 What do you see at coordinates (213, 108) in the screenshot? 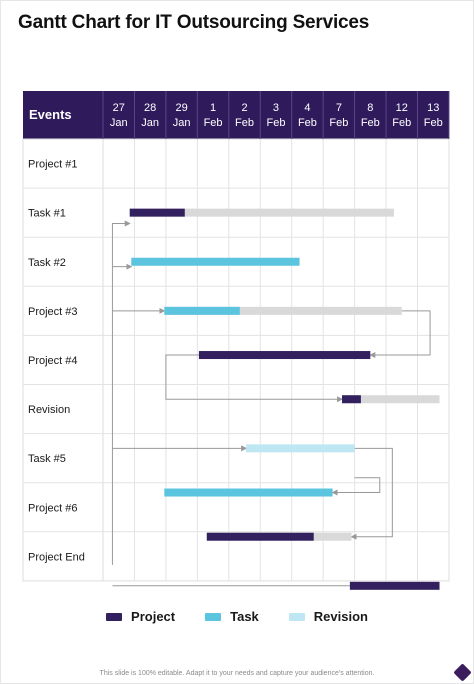
I see `column-day-label: 1` at bounding box center [213, 108].